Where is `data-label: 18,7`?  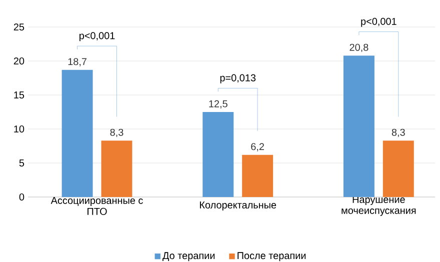 data-label: 18,7 is located at coordinates (77, 62).